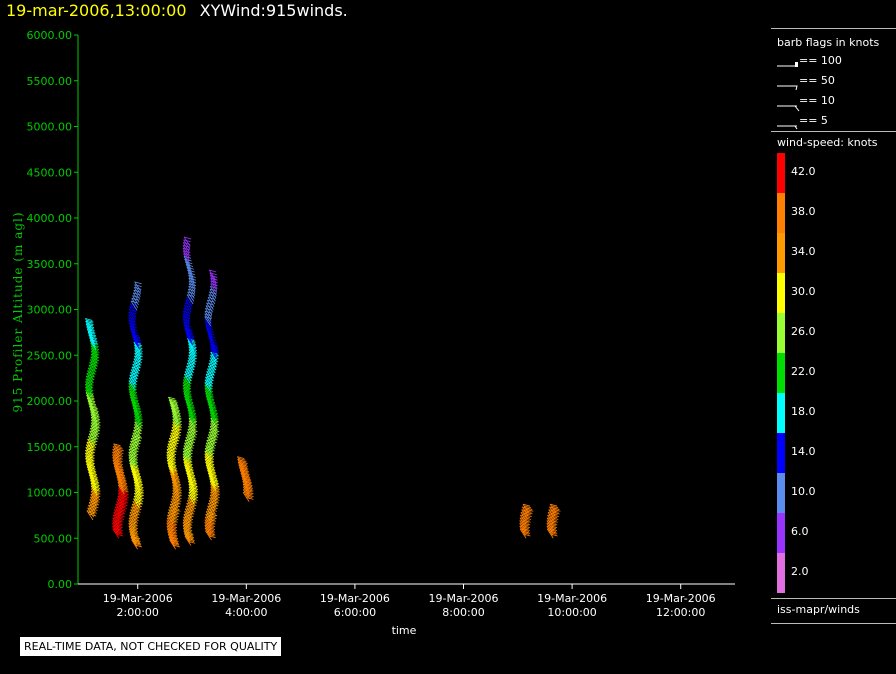  What do you see at coordinates (463, 612) in the screenshot?
I see `x-tick-time: 8:00:00` at bounding box center [463, 612].